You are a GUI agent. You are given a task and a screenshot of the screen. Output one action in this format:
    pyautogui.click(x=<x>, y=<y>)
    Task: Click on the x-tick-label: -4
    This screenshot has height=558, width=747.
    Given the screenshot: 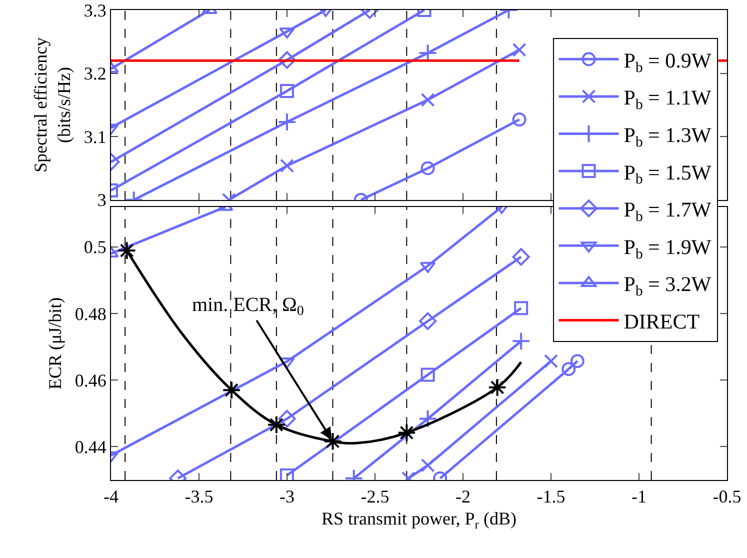 What is the action you would take?
    pyautogui.click(x=111, y=496)
    